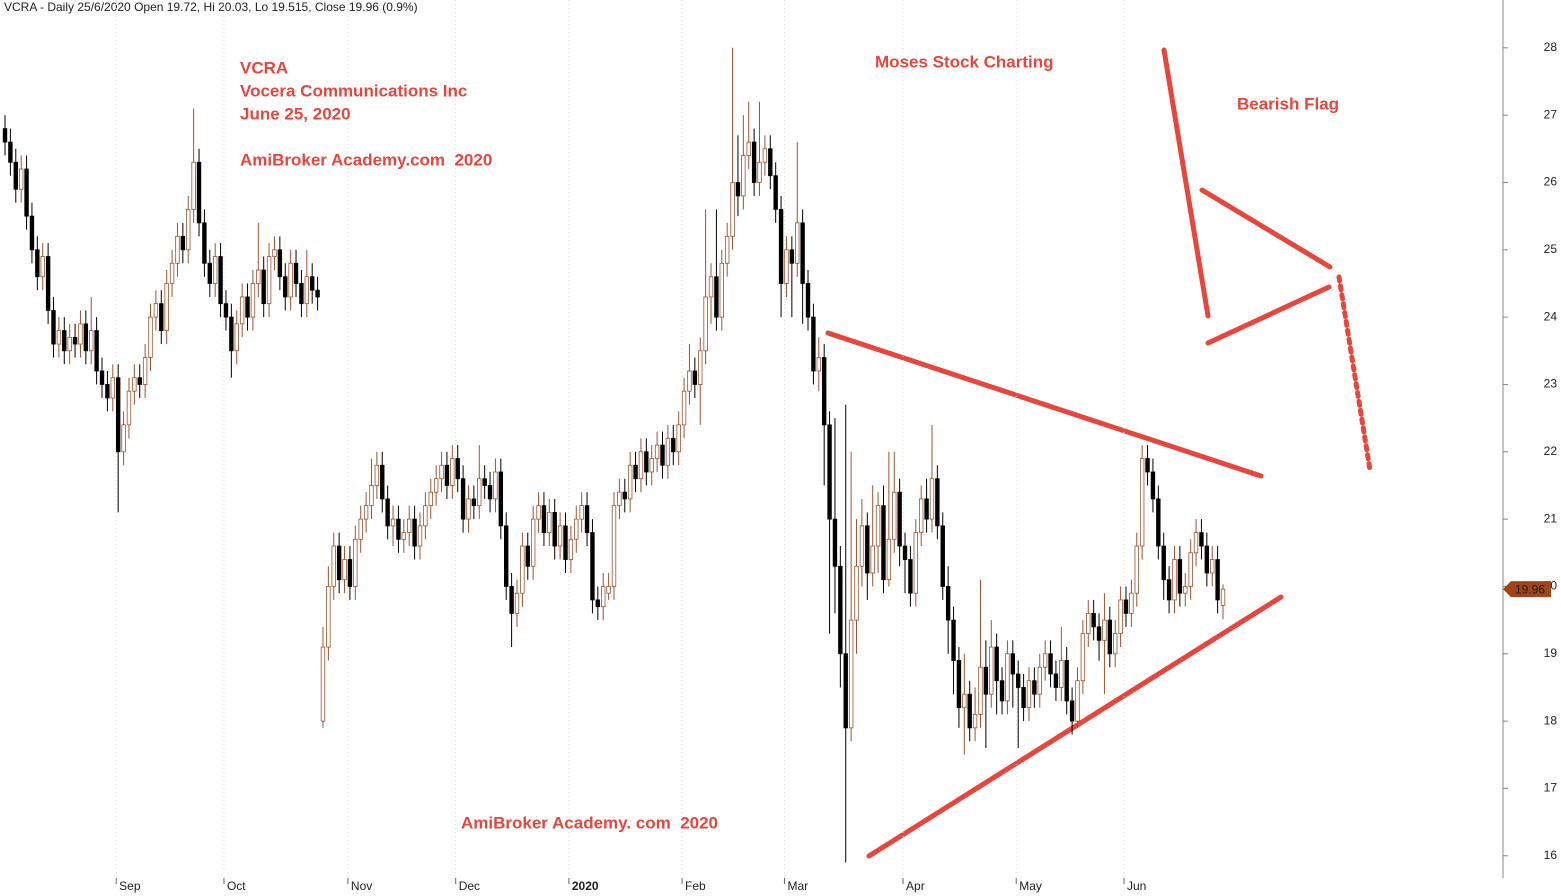 This screenshot has height=896, width=1561. What do you see at coordinates (1551, 316) in the screenshot?
I see `y-tick-label: 24` at bounding box center [1551, 316].